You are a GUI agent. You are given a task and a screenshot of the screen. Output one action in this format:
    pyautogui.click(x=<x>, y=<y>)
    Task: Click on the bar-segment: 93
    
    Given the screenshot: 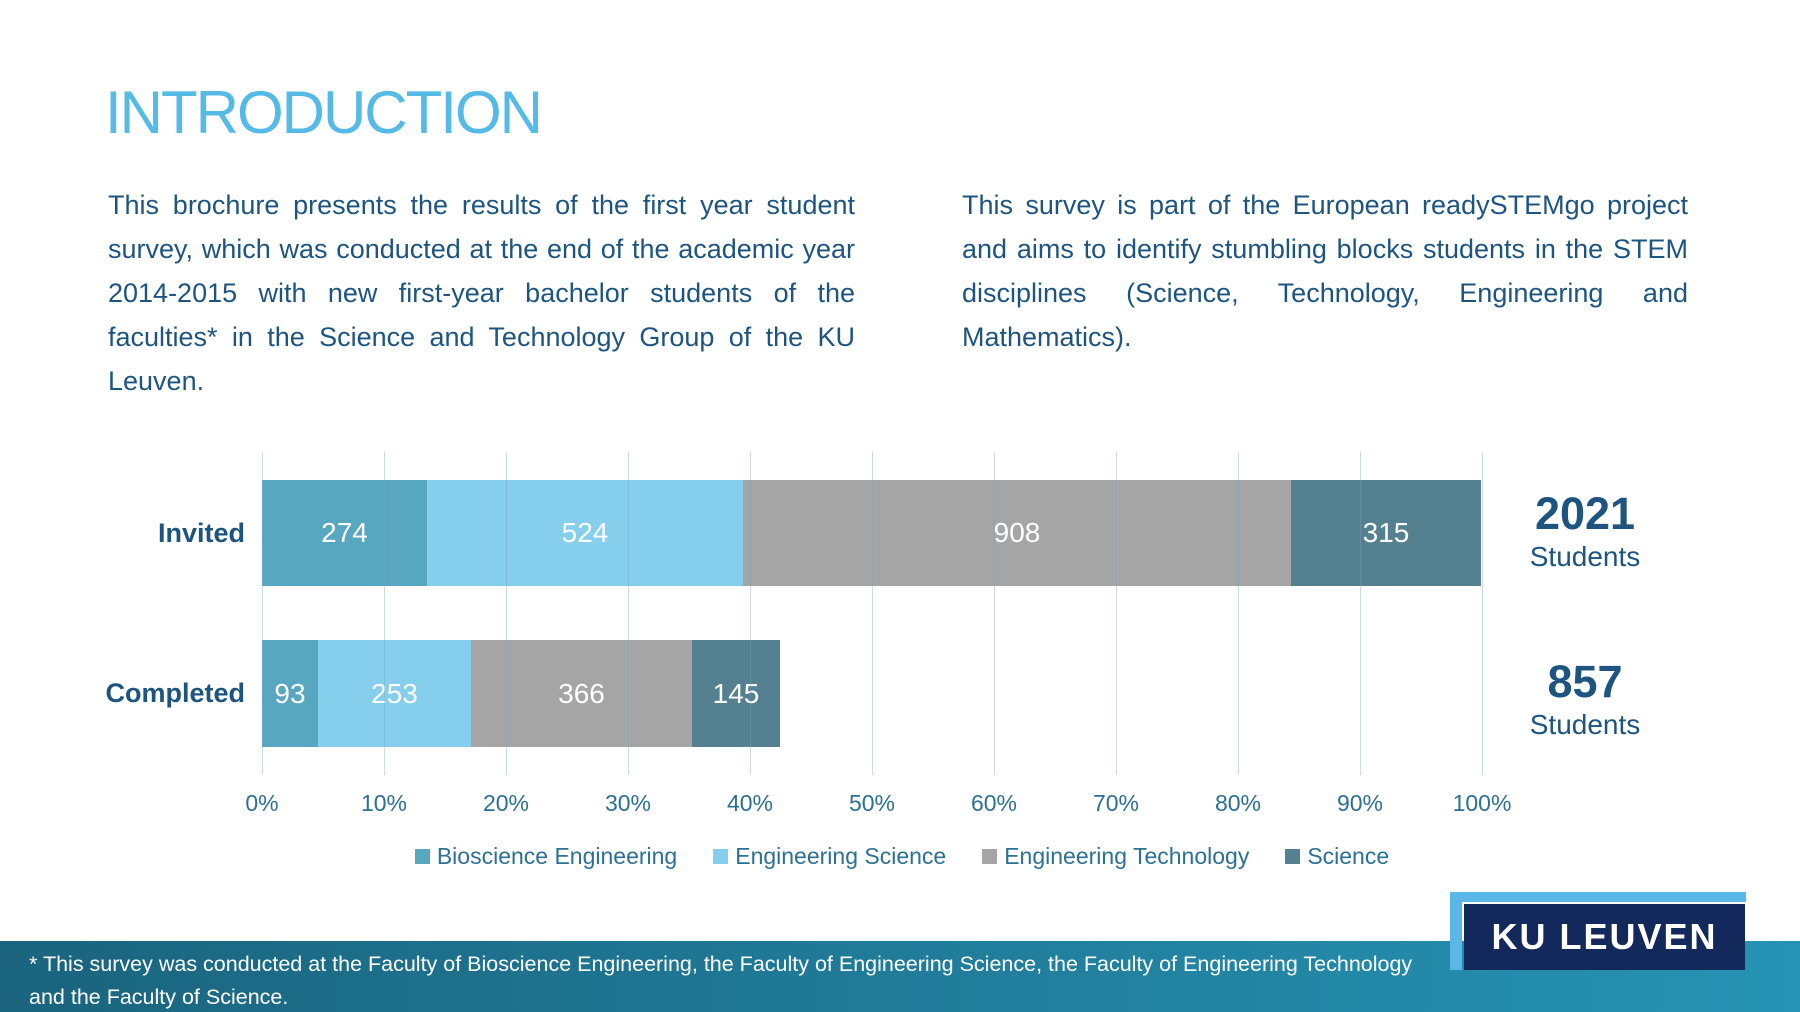 What is the action you would take?
    pyautogui.click(x=290, y=693)
    